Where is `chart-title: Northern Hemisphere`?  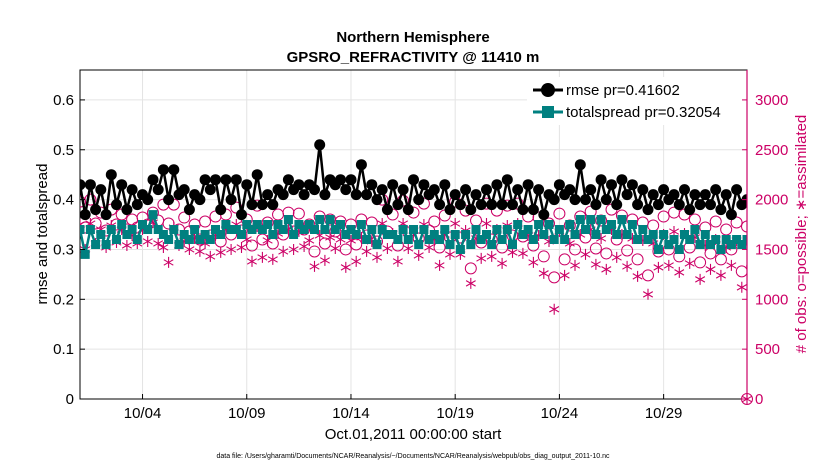
chart-title: Northern Hemisphere is located at coordinates (412, 37).